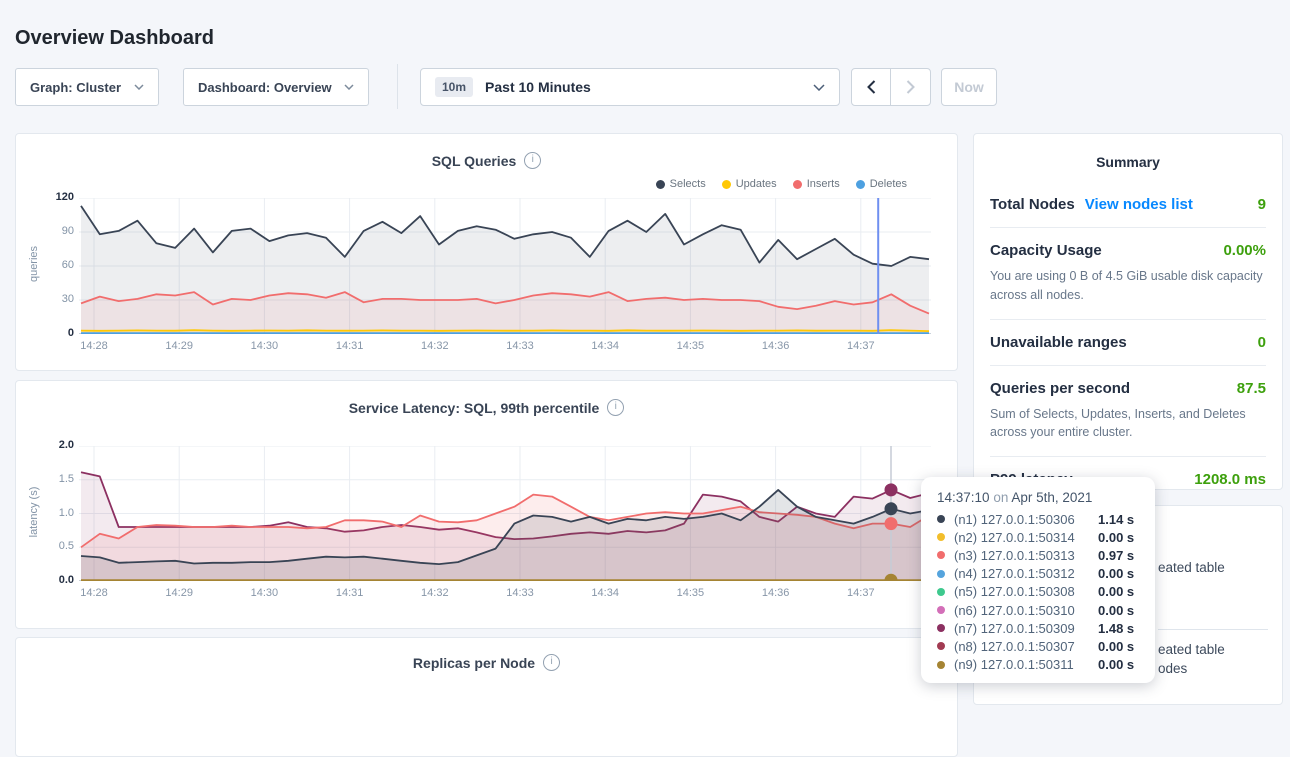 The width and height of the screenshot is (1290, 757). I want to click on legend-item: Inserts, so click(816, 184).